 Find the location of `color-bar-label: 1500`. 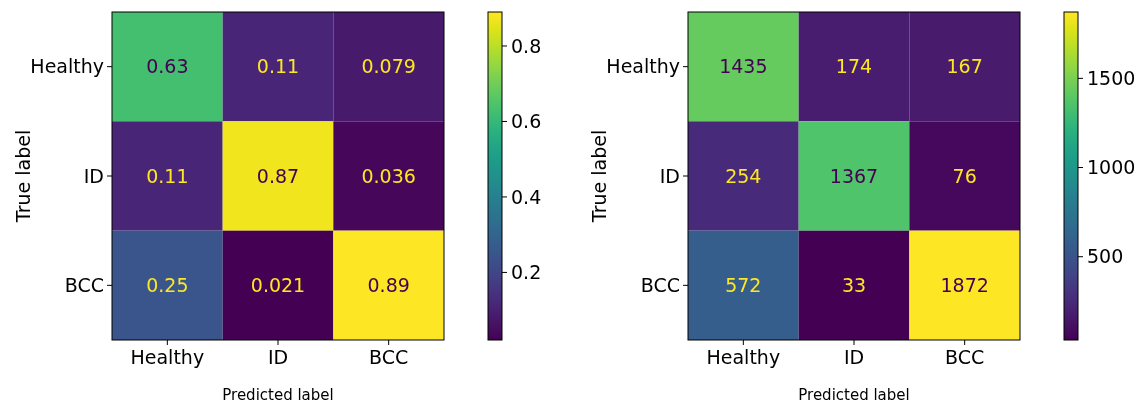

color-bar-label: 1500 is located at coordinates (1111, 78).